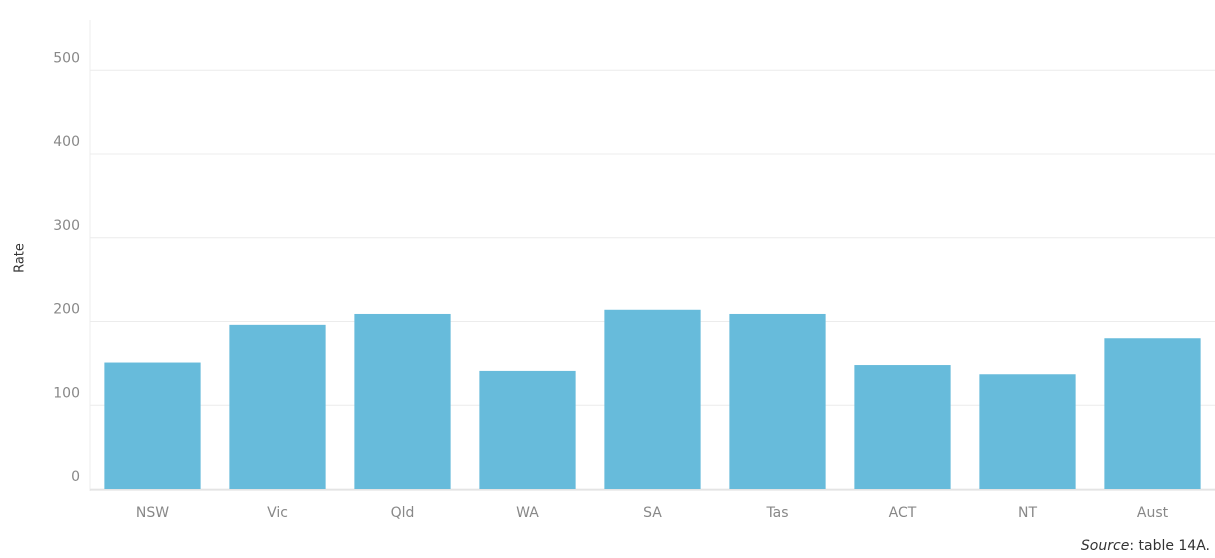  I want to click on x-tick-label: Tas, so click(776, 513).